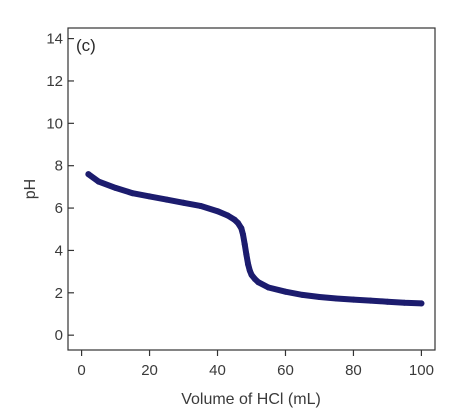 The height and width of the screenshot is (414, 474). Describe the element at coordinates (285, 370) in the screenshot. I see `x-tick-label: 60` at that location.